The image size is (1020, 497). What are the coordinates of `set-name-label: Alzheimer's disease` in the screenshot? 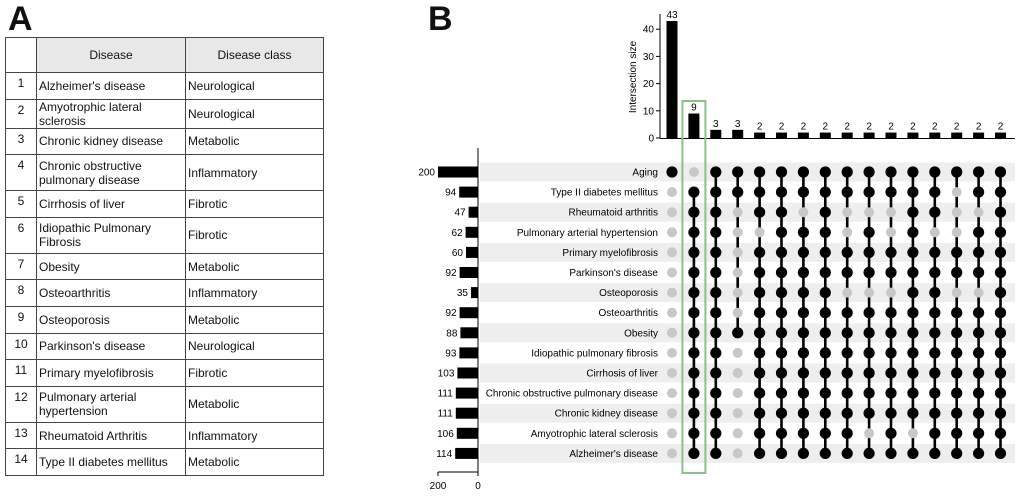 It's located at (613, 454).